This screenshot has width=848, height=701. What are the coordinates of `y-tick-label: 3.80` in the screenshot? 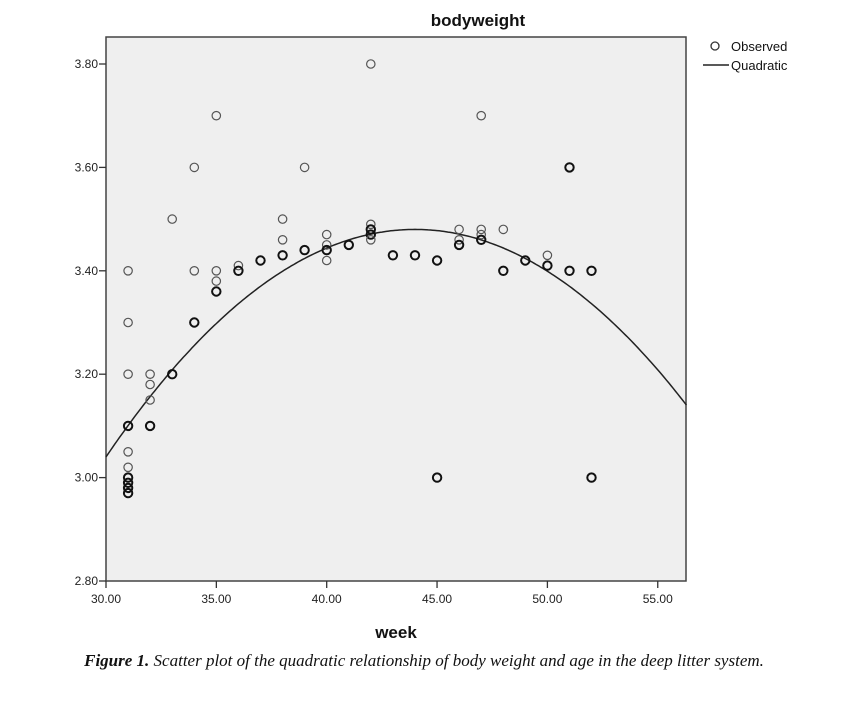 It's located at (87, 64).